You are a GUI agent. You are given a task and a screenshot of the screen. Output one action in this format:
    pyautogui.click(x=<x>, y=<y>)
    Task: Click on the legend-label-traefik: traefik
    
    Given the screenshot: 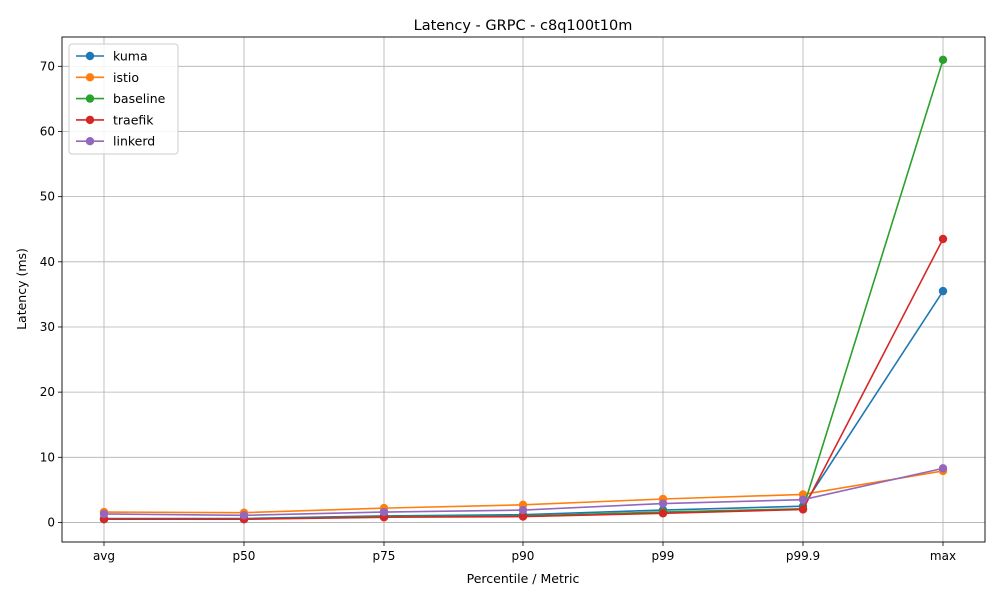 What is the action you would take?
    pyautogui.click(x=133, y=119)
    